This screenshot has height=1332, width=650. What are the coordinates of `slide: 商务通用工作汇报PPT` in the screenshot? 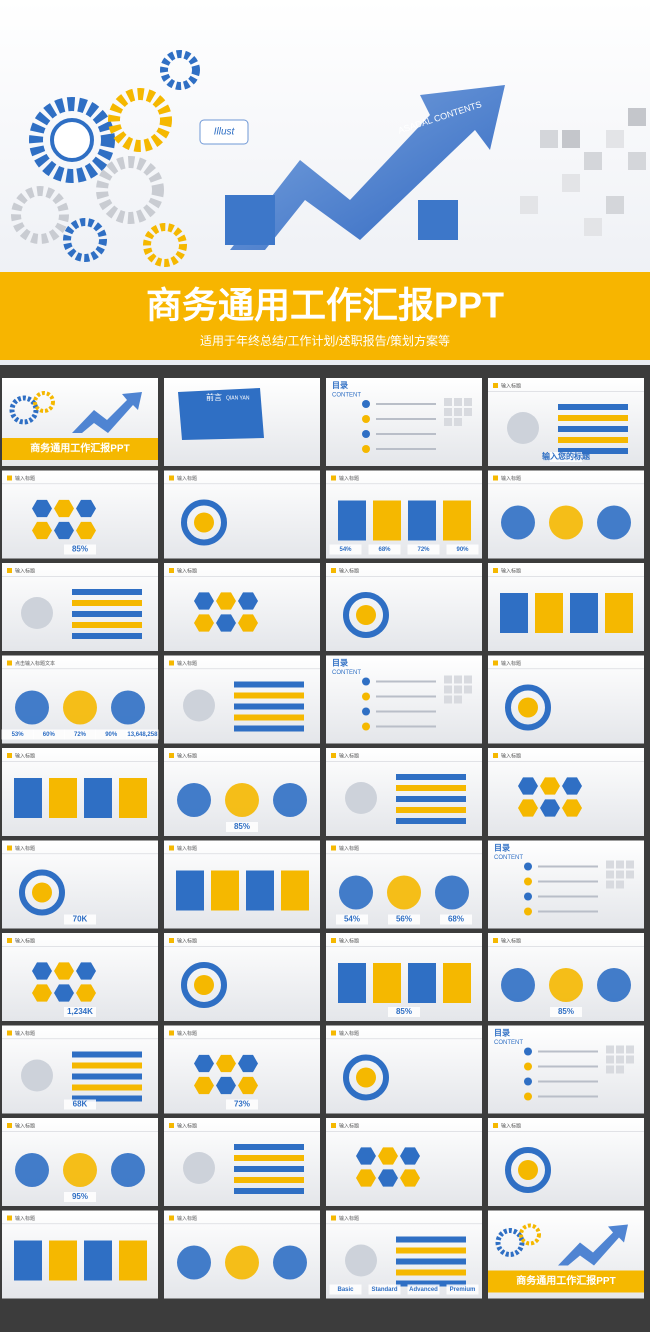 It's located at (566, 1254).